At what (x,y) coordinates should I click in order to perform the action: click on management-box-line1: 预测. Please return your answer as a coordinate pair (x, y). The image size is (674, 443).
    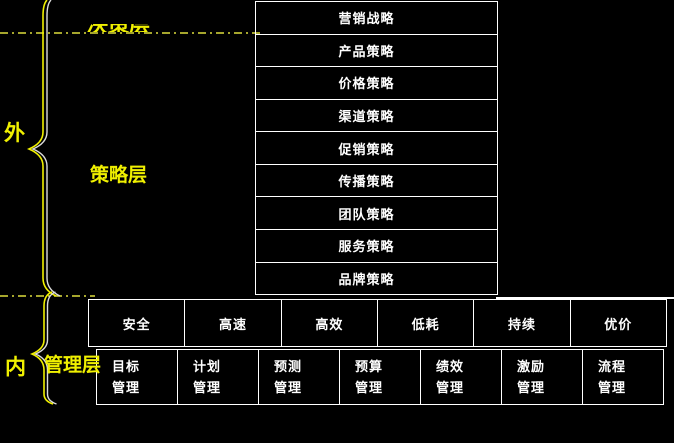
    Looking at the image, I should click on (288, 366).